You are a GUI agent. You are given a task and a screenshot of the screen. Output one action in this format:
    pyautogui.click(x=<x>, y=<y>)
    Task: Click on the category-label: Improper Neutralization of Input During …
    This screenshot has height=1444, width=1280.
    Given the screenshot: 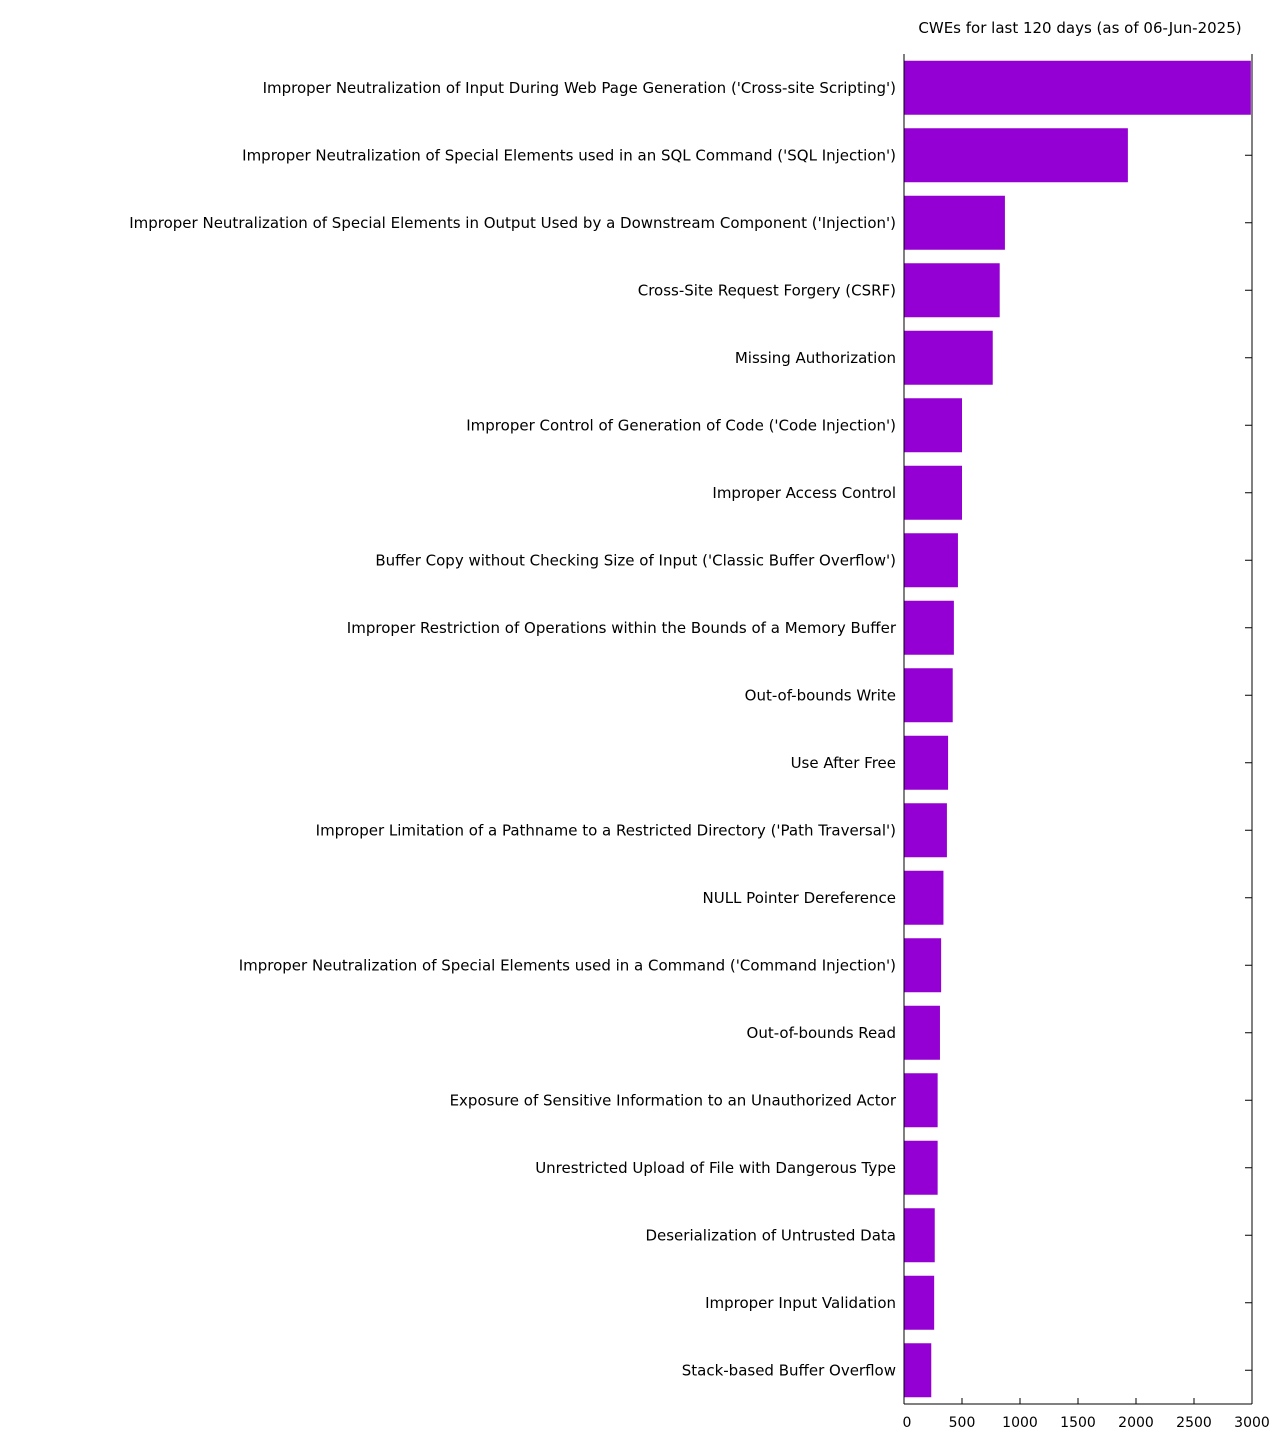 What is the action you would take?
    pyautogui.click(x=579, y=88)
    